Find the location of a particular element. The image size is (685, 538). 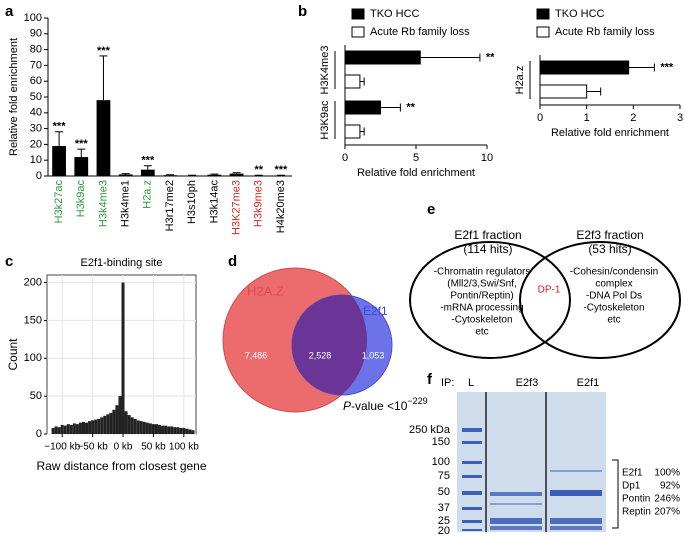

x-tick-label: H3r17me2 is located at coordinates (170, 205).